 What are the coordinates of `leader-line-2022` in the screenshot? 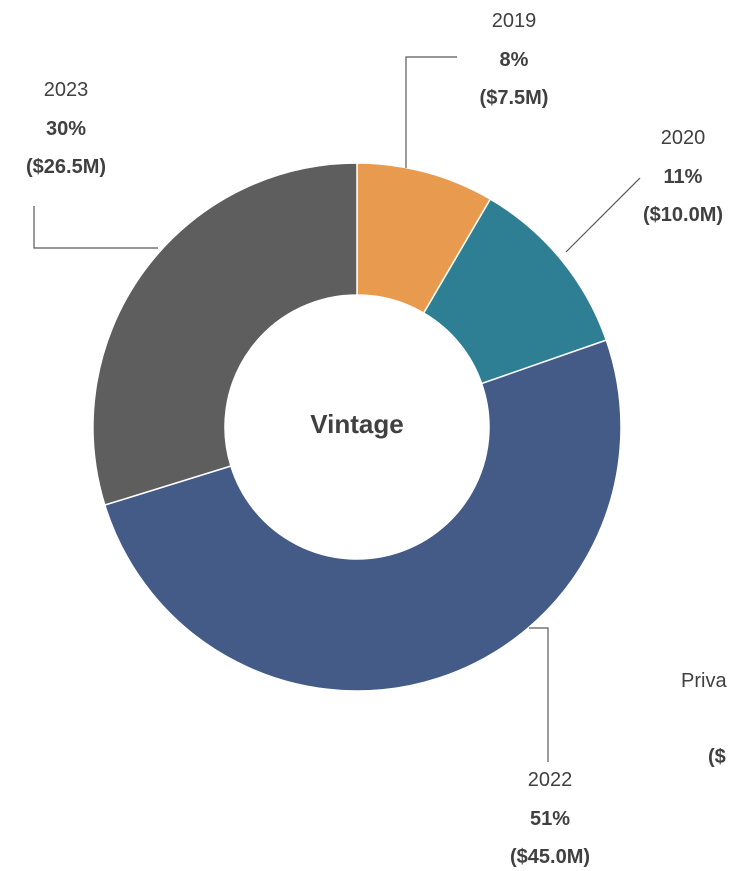 It's located at (539, 694).